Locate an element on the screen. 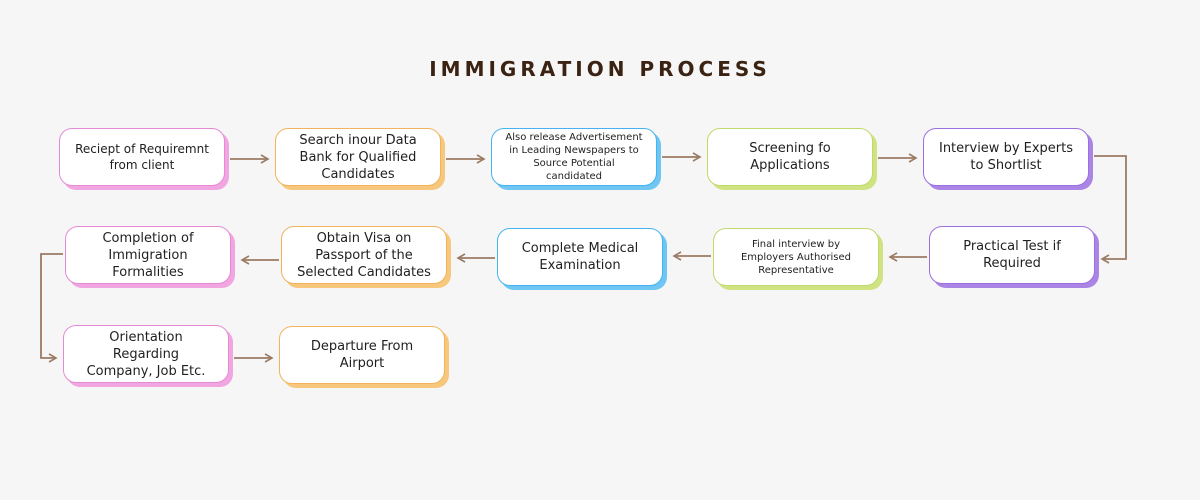  step-label: Completion of Immigration Formalities is located at coordinates (148, 255).